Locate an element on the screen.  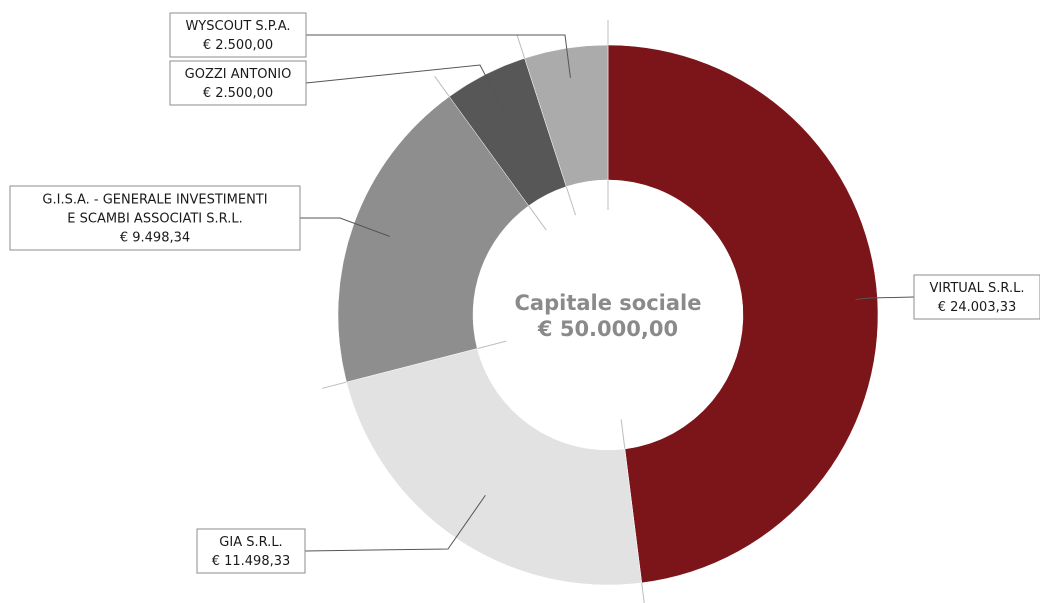
leader-line-virtual-s-r-l is located at coordinates (885, 298).